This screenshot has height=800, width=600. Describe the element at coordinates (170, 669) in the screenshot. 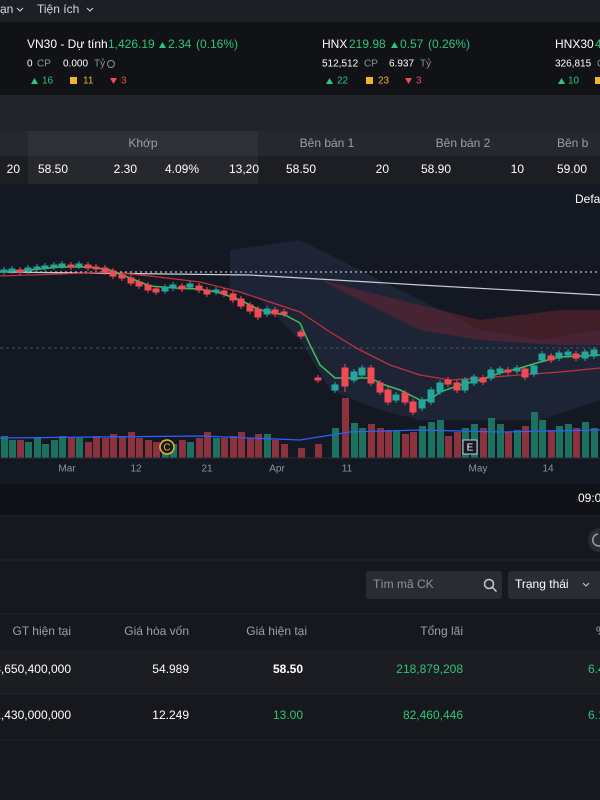

I see `table-cell: 54.989` at that location.